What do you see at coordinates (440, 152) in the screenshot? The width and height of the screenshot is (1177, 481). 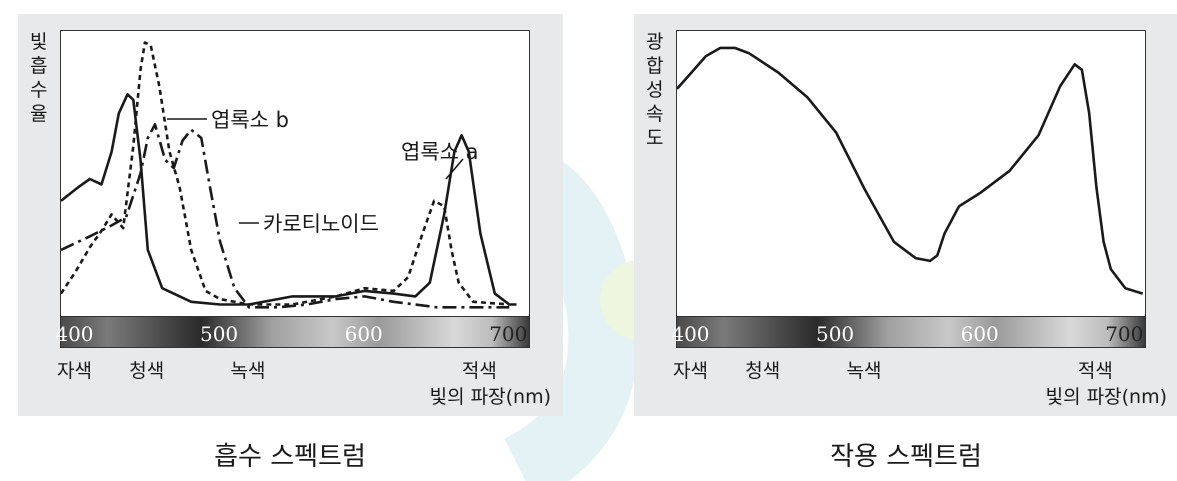 I see `series-label-chl-a: 엽록소 a` at bounding box center [440, 152].